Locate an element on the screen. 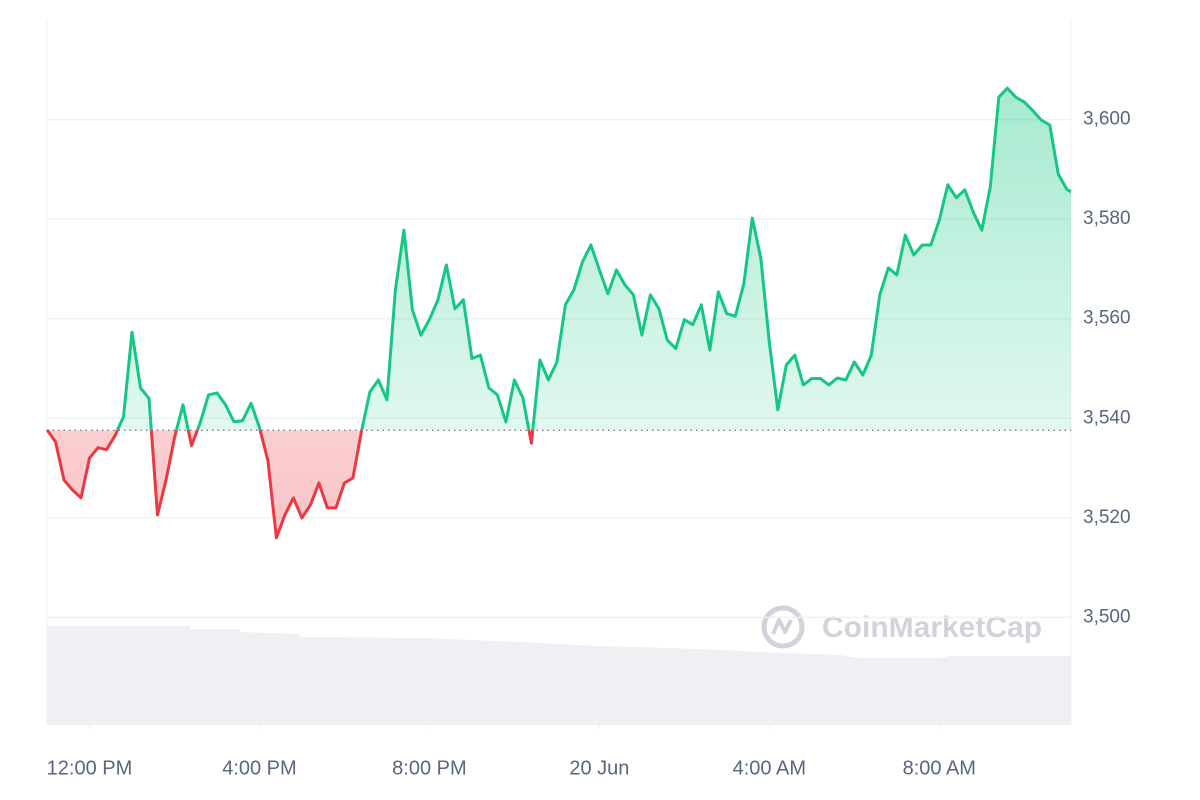  x-tick-label: 4:00 PM is located at coordinates (259, 768).